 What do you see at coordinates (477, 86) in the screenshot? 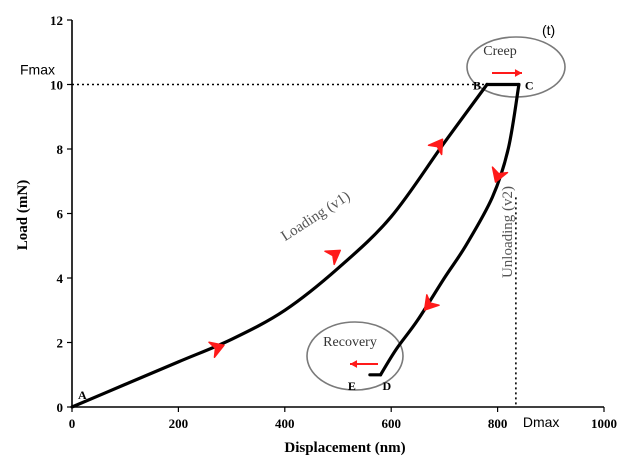
I see `point-label-b: B` at bounding box center [477, 86].